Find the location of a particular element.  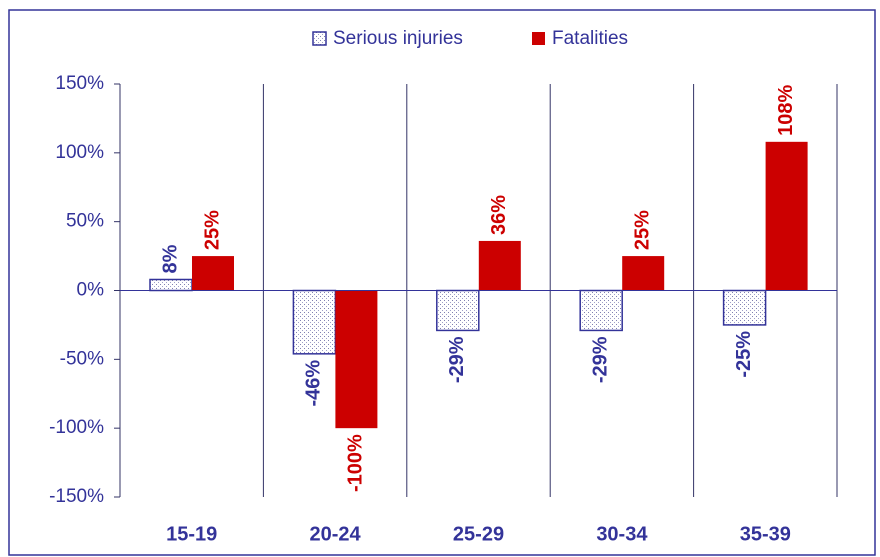

value-label: -46% is located at coordinates (314, 383).